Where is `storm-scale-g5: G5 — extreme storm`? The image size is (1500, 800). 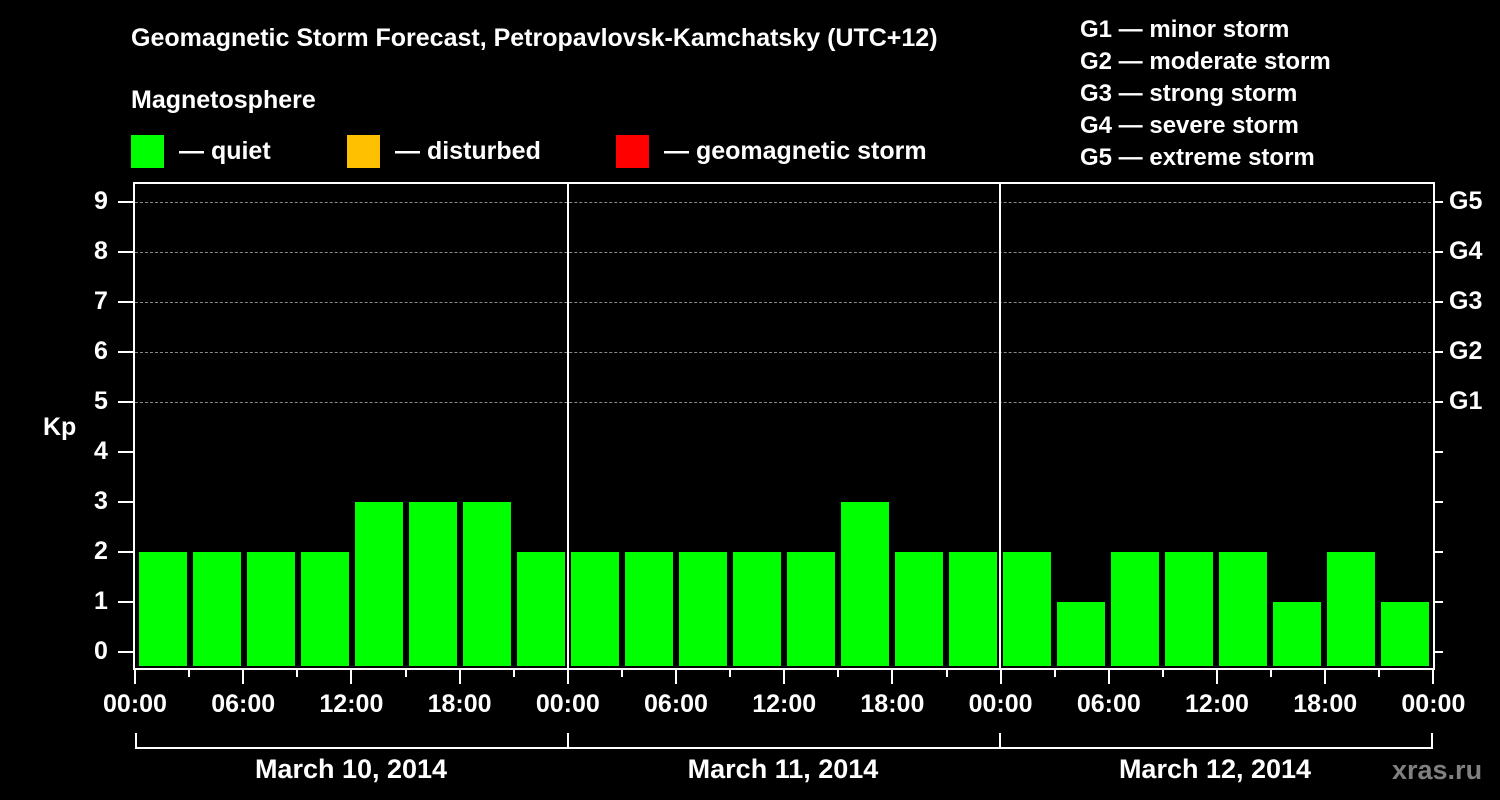 storm-scale-g5: G5 — extreme storm is located at coordinates (1197, 157).